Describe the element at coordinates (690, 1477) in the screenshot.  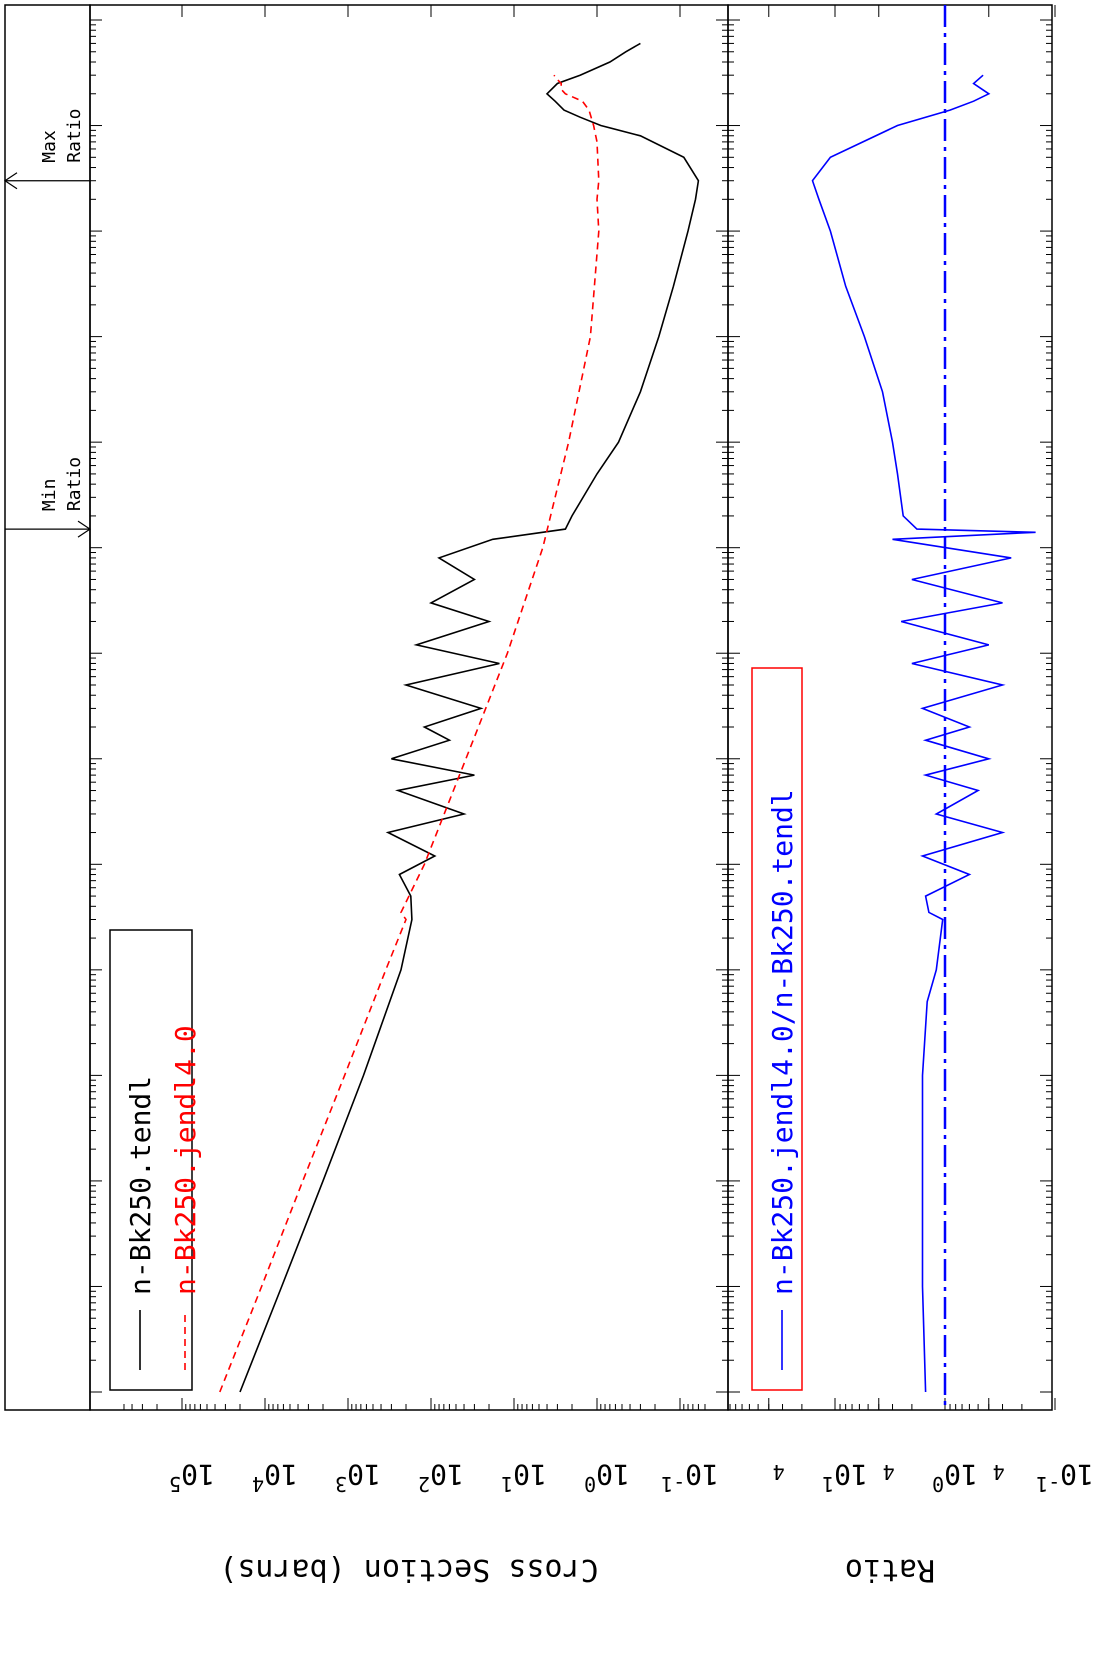
I see `cross-section-axis-tick-label: 10⁻¹` at that location.